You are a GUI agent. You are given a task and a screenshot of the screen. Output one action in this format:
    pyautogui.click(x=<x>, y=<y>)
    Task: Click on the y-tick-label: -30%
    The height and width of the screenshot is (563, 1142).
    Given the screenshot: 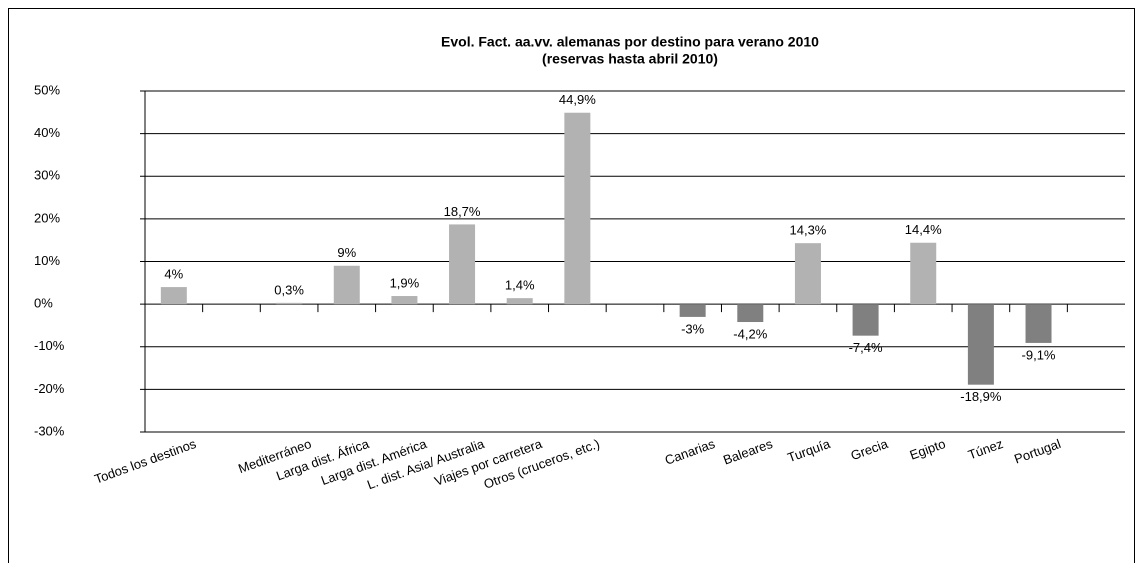 What is the action you would take?
    pyautogui.click(x=49, y=430)
    